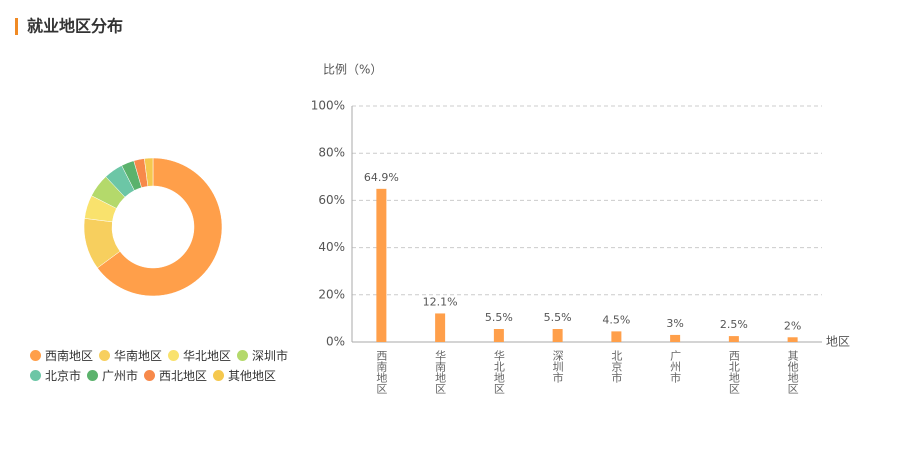 The width and height of the screenshot is (900, 468). I want to click on legend-label: 西南地区, so click(69, 355).